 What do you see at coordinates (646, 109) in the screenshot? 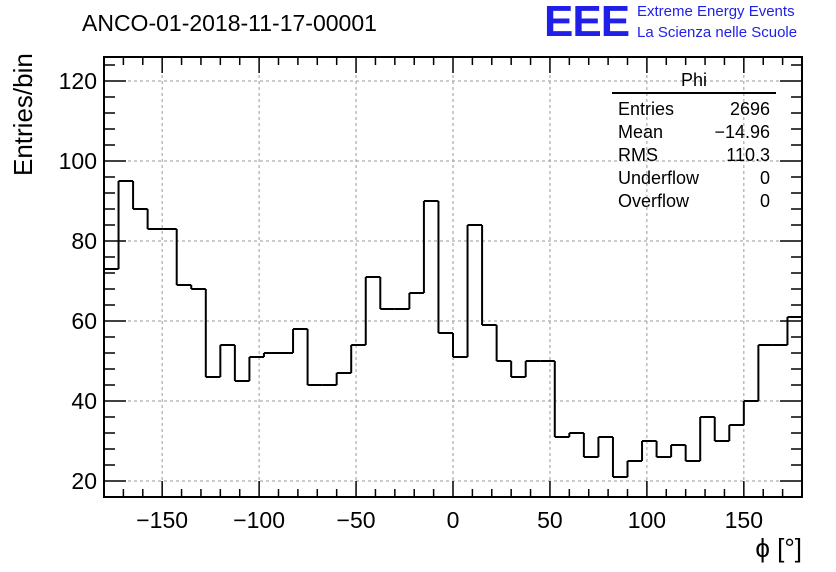
I see `stats-label: Entries` at bounding box center [646, 109].